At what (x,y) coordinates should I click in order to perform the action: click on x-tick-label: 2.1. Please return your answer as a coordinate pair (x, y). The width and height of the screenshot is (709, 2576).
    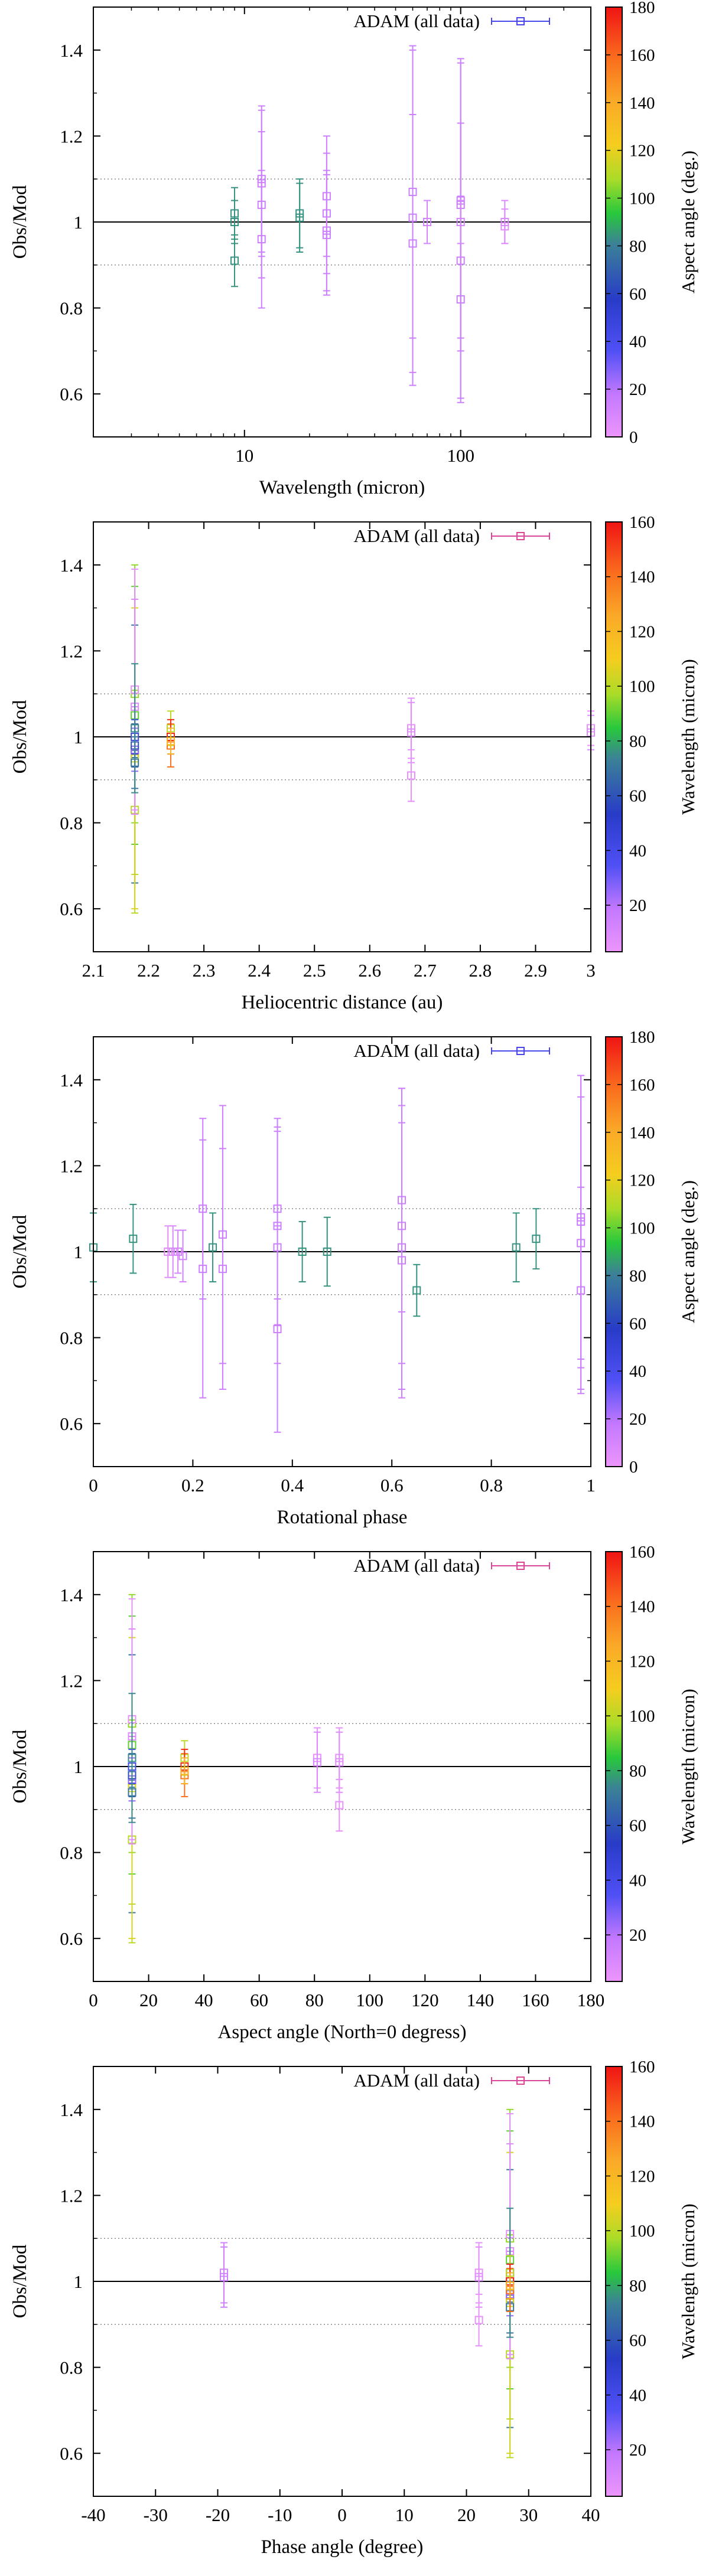
    Looking at the image, I should click on (93, 970).